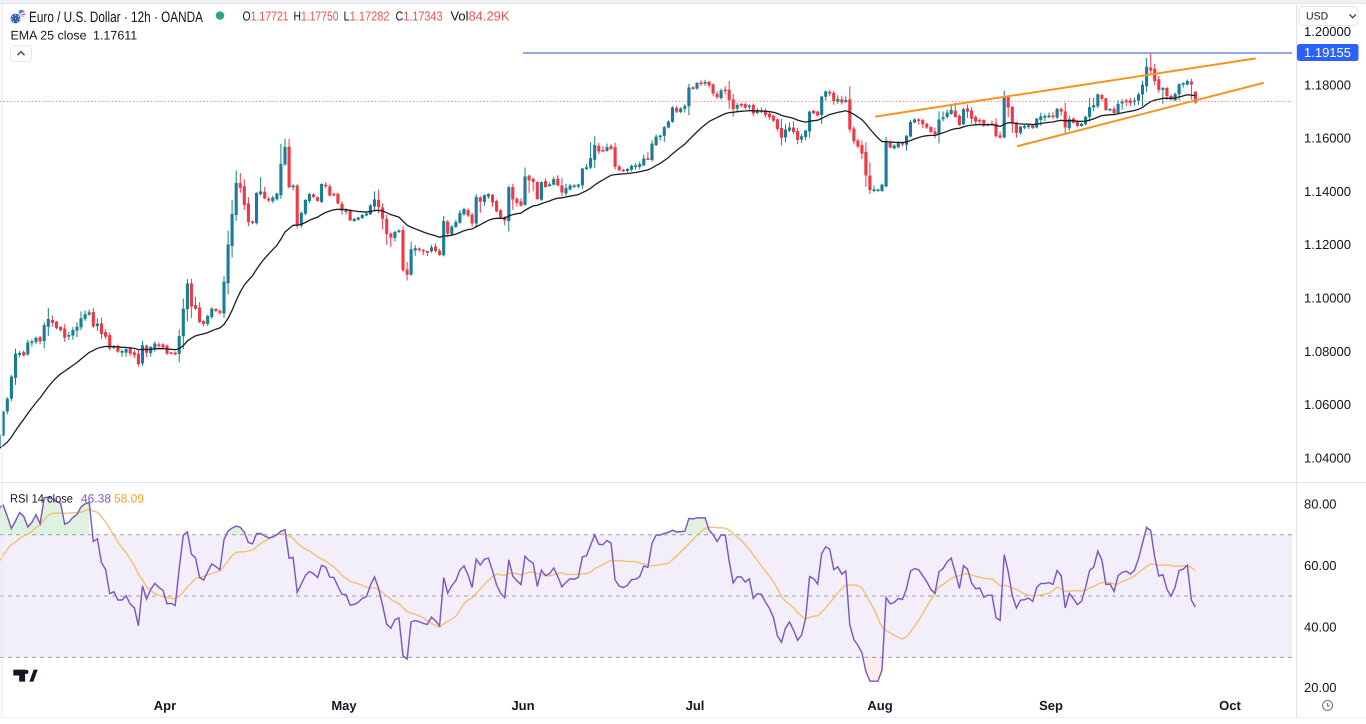 The height and width of the screenshot is (724, 1366). I want to click on svg-text: Jul, so click(695, 705).